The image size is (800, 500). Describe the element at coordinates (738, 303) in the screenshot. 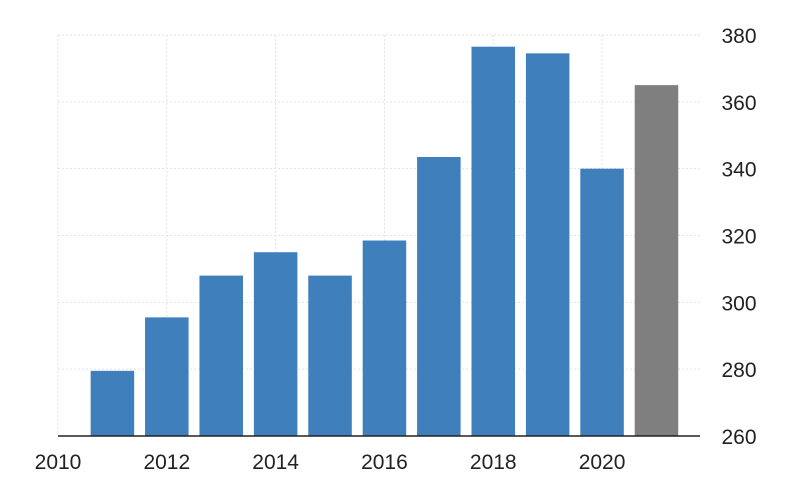

I see `y-tick-label-300: 300` at that location.